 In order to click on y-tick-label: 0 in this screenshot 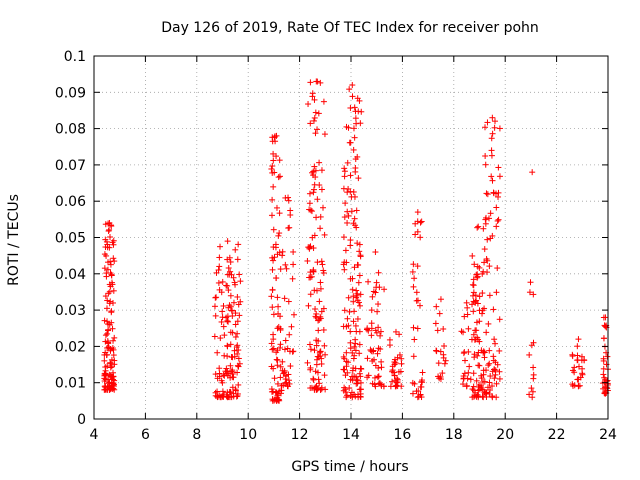, I will do `click(81, 420)`.